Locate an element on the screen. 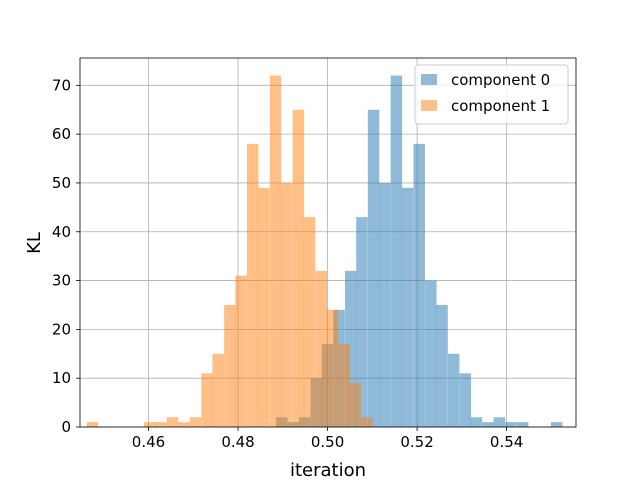  y-tick-label: 10 is located at coordinates (61, 378).